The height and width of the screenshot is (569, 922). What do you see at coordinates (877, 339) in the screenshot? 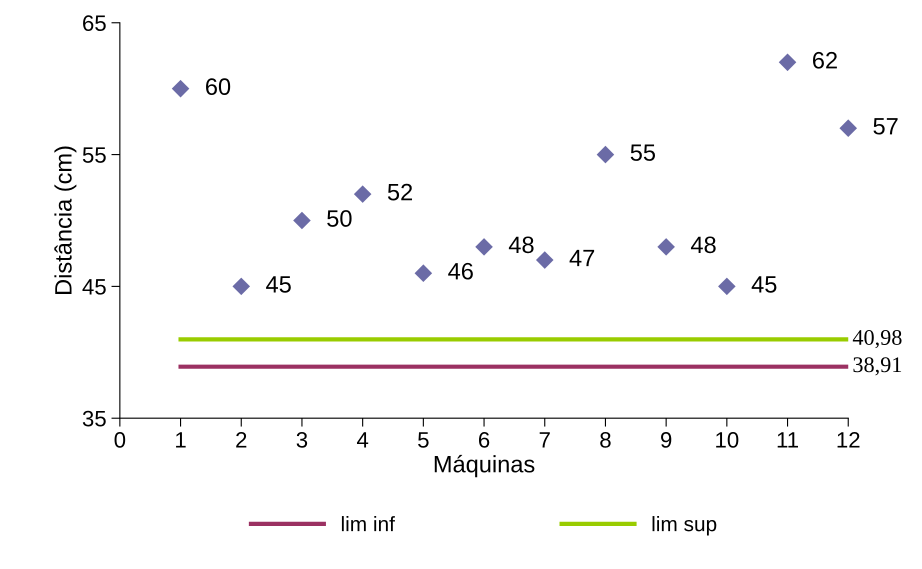
I see `data-label: 40,98` at bounding box center [877, 339].